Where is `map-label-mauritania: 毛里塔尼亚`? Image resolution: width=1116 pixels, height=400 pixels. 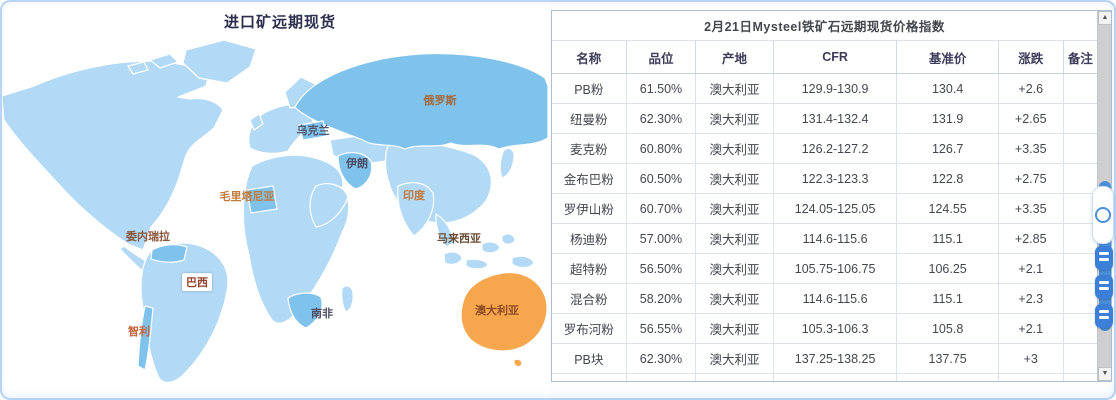 map-label-mauritania: 毛里塔尼亚 is located at coordinates (247, 197).